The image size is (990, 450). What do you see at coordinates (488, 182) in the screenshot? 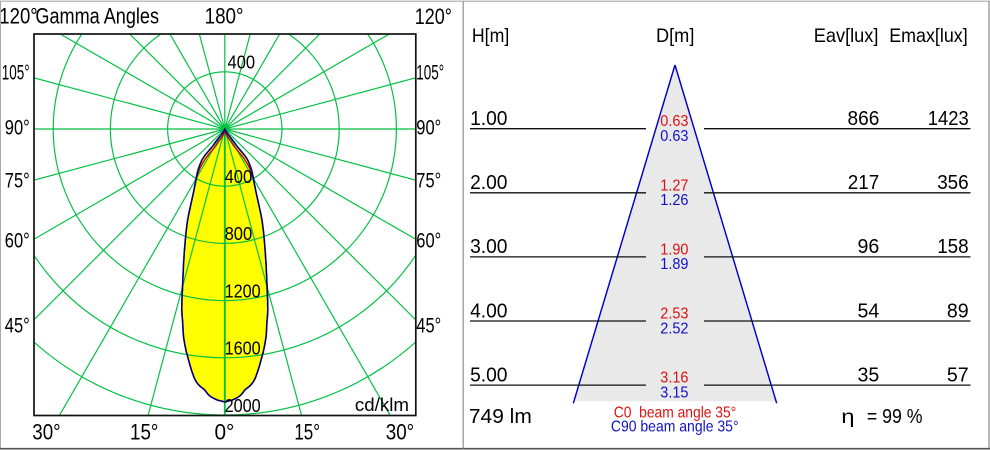
I see `svg-text: 2.00` at bounding box center [488, 182].